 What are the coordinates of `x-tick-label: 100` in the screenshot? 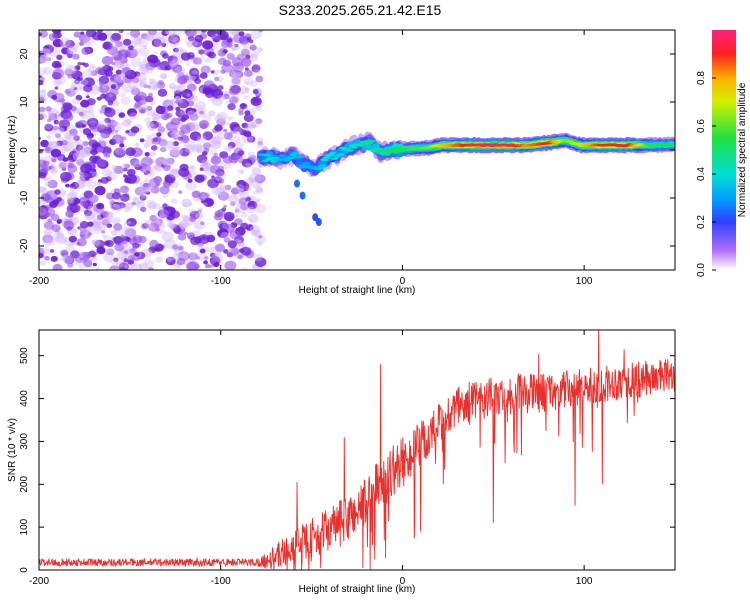 It's located at (584, 581).